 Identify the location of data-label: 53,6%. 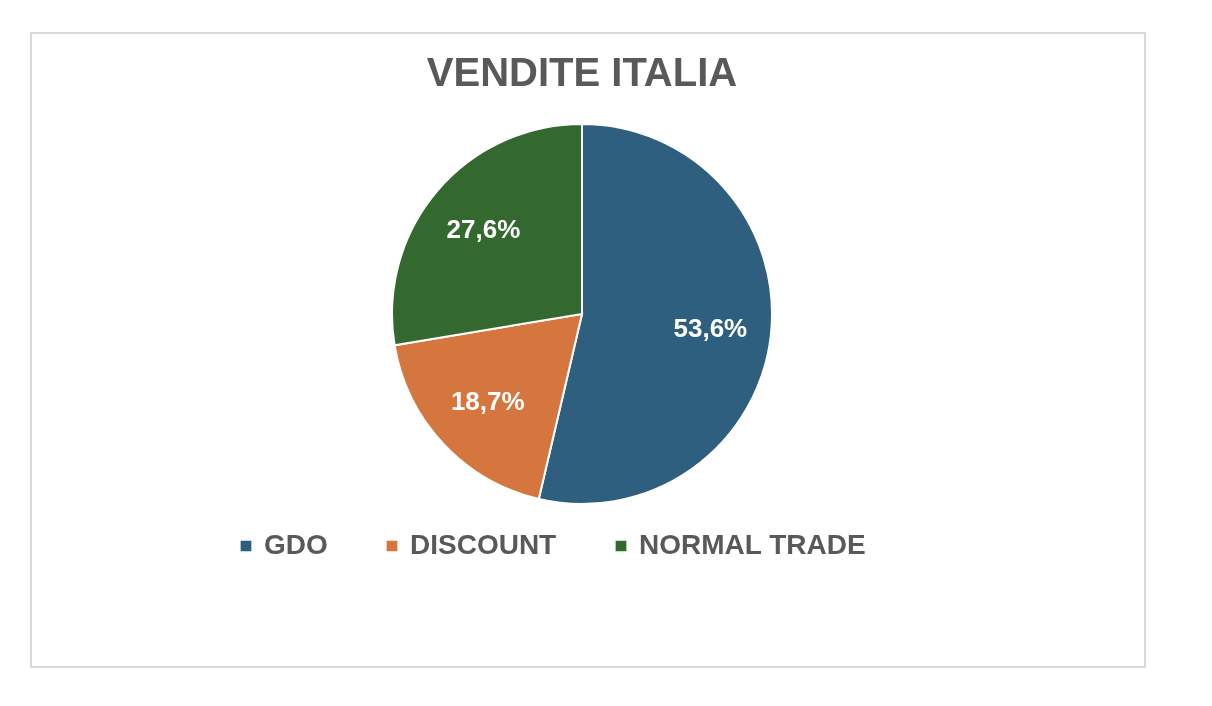
(710, 327).